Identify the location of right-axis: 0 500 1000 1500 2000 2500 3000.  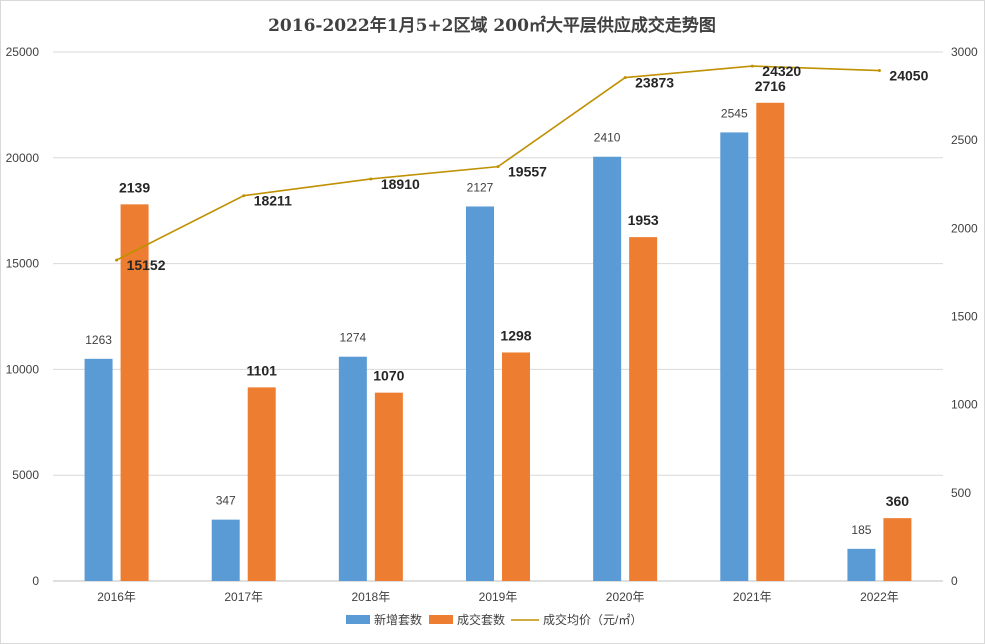
(964, 316).